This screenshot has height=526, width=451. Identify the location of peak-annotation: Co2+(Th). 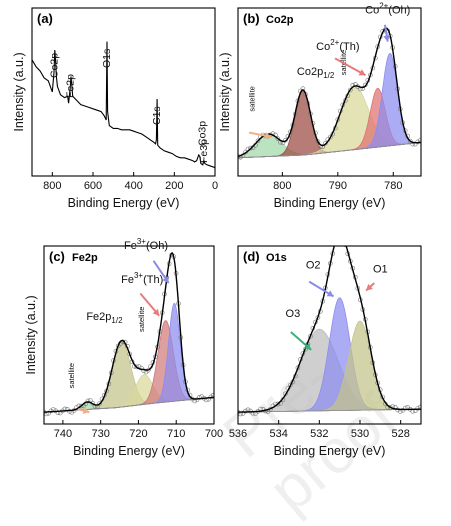
(337, 45).